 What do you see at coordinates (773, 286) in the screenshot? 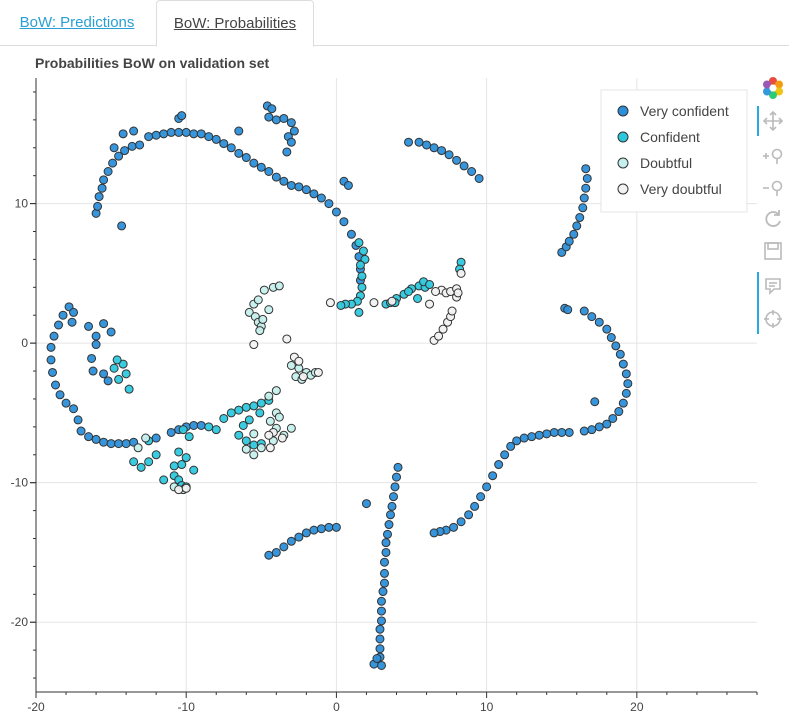
I see `hover-icon` at bounding box center [773, 286].